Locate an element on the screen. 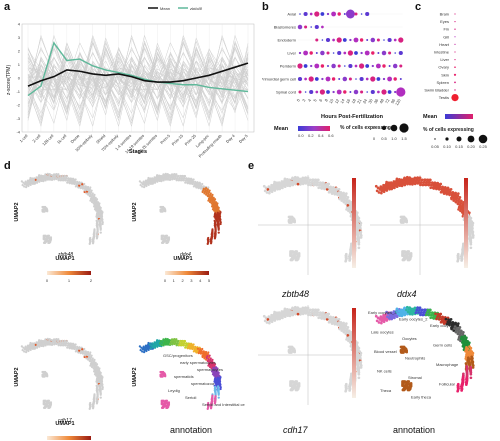 This screenshot has height=441, width=500. colorbar is located at coordinates (69, 438).